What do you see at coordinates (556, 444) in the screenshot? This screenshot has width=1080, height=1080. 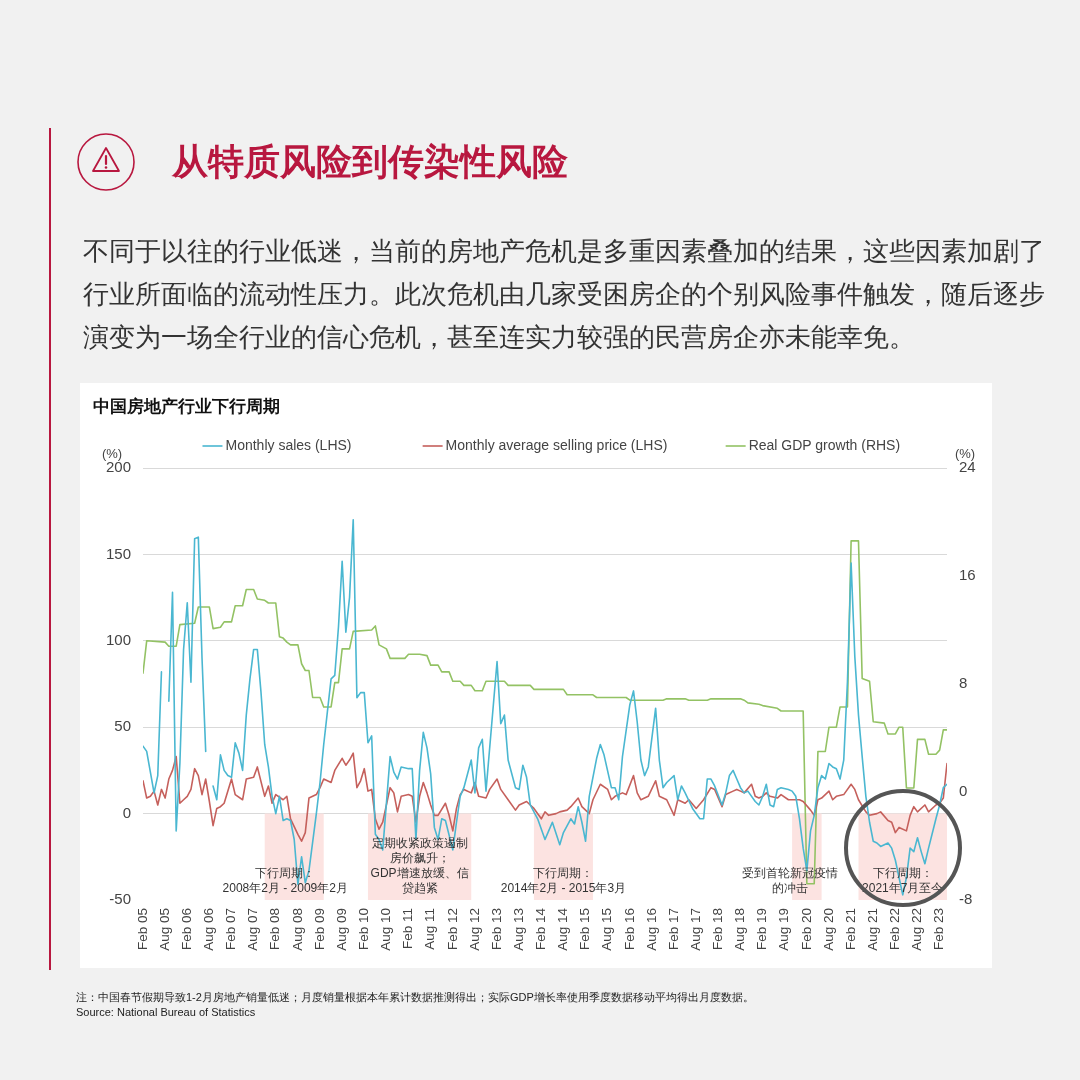 I see `legend-label: Monthly average selling price (LHS)` at bounding box center [556, 444].